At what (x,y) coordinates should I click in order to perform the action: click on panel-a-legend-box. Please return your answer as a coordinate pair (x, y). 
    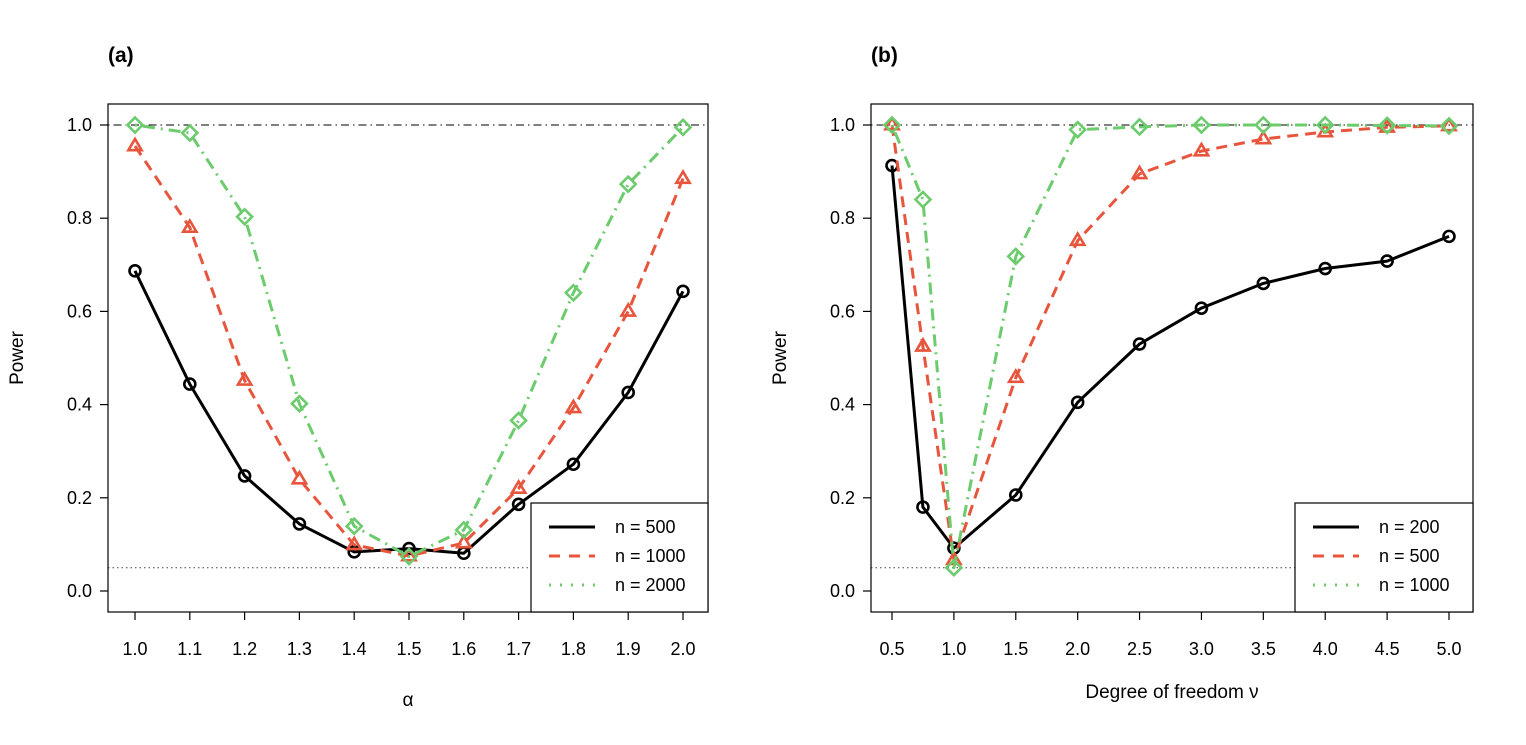
    Looking at the image, I should click on (619, 557).